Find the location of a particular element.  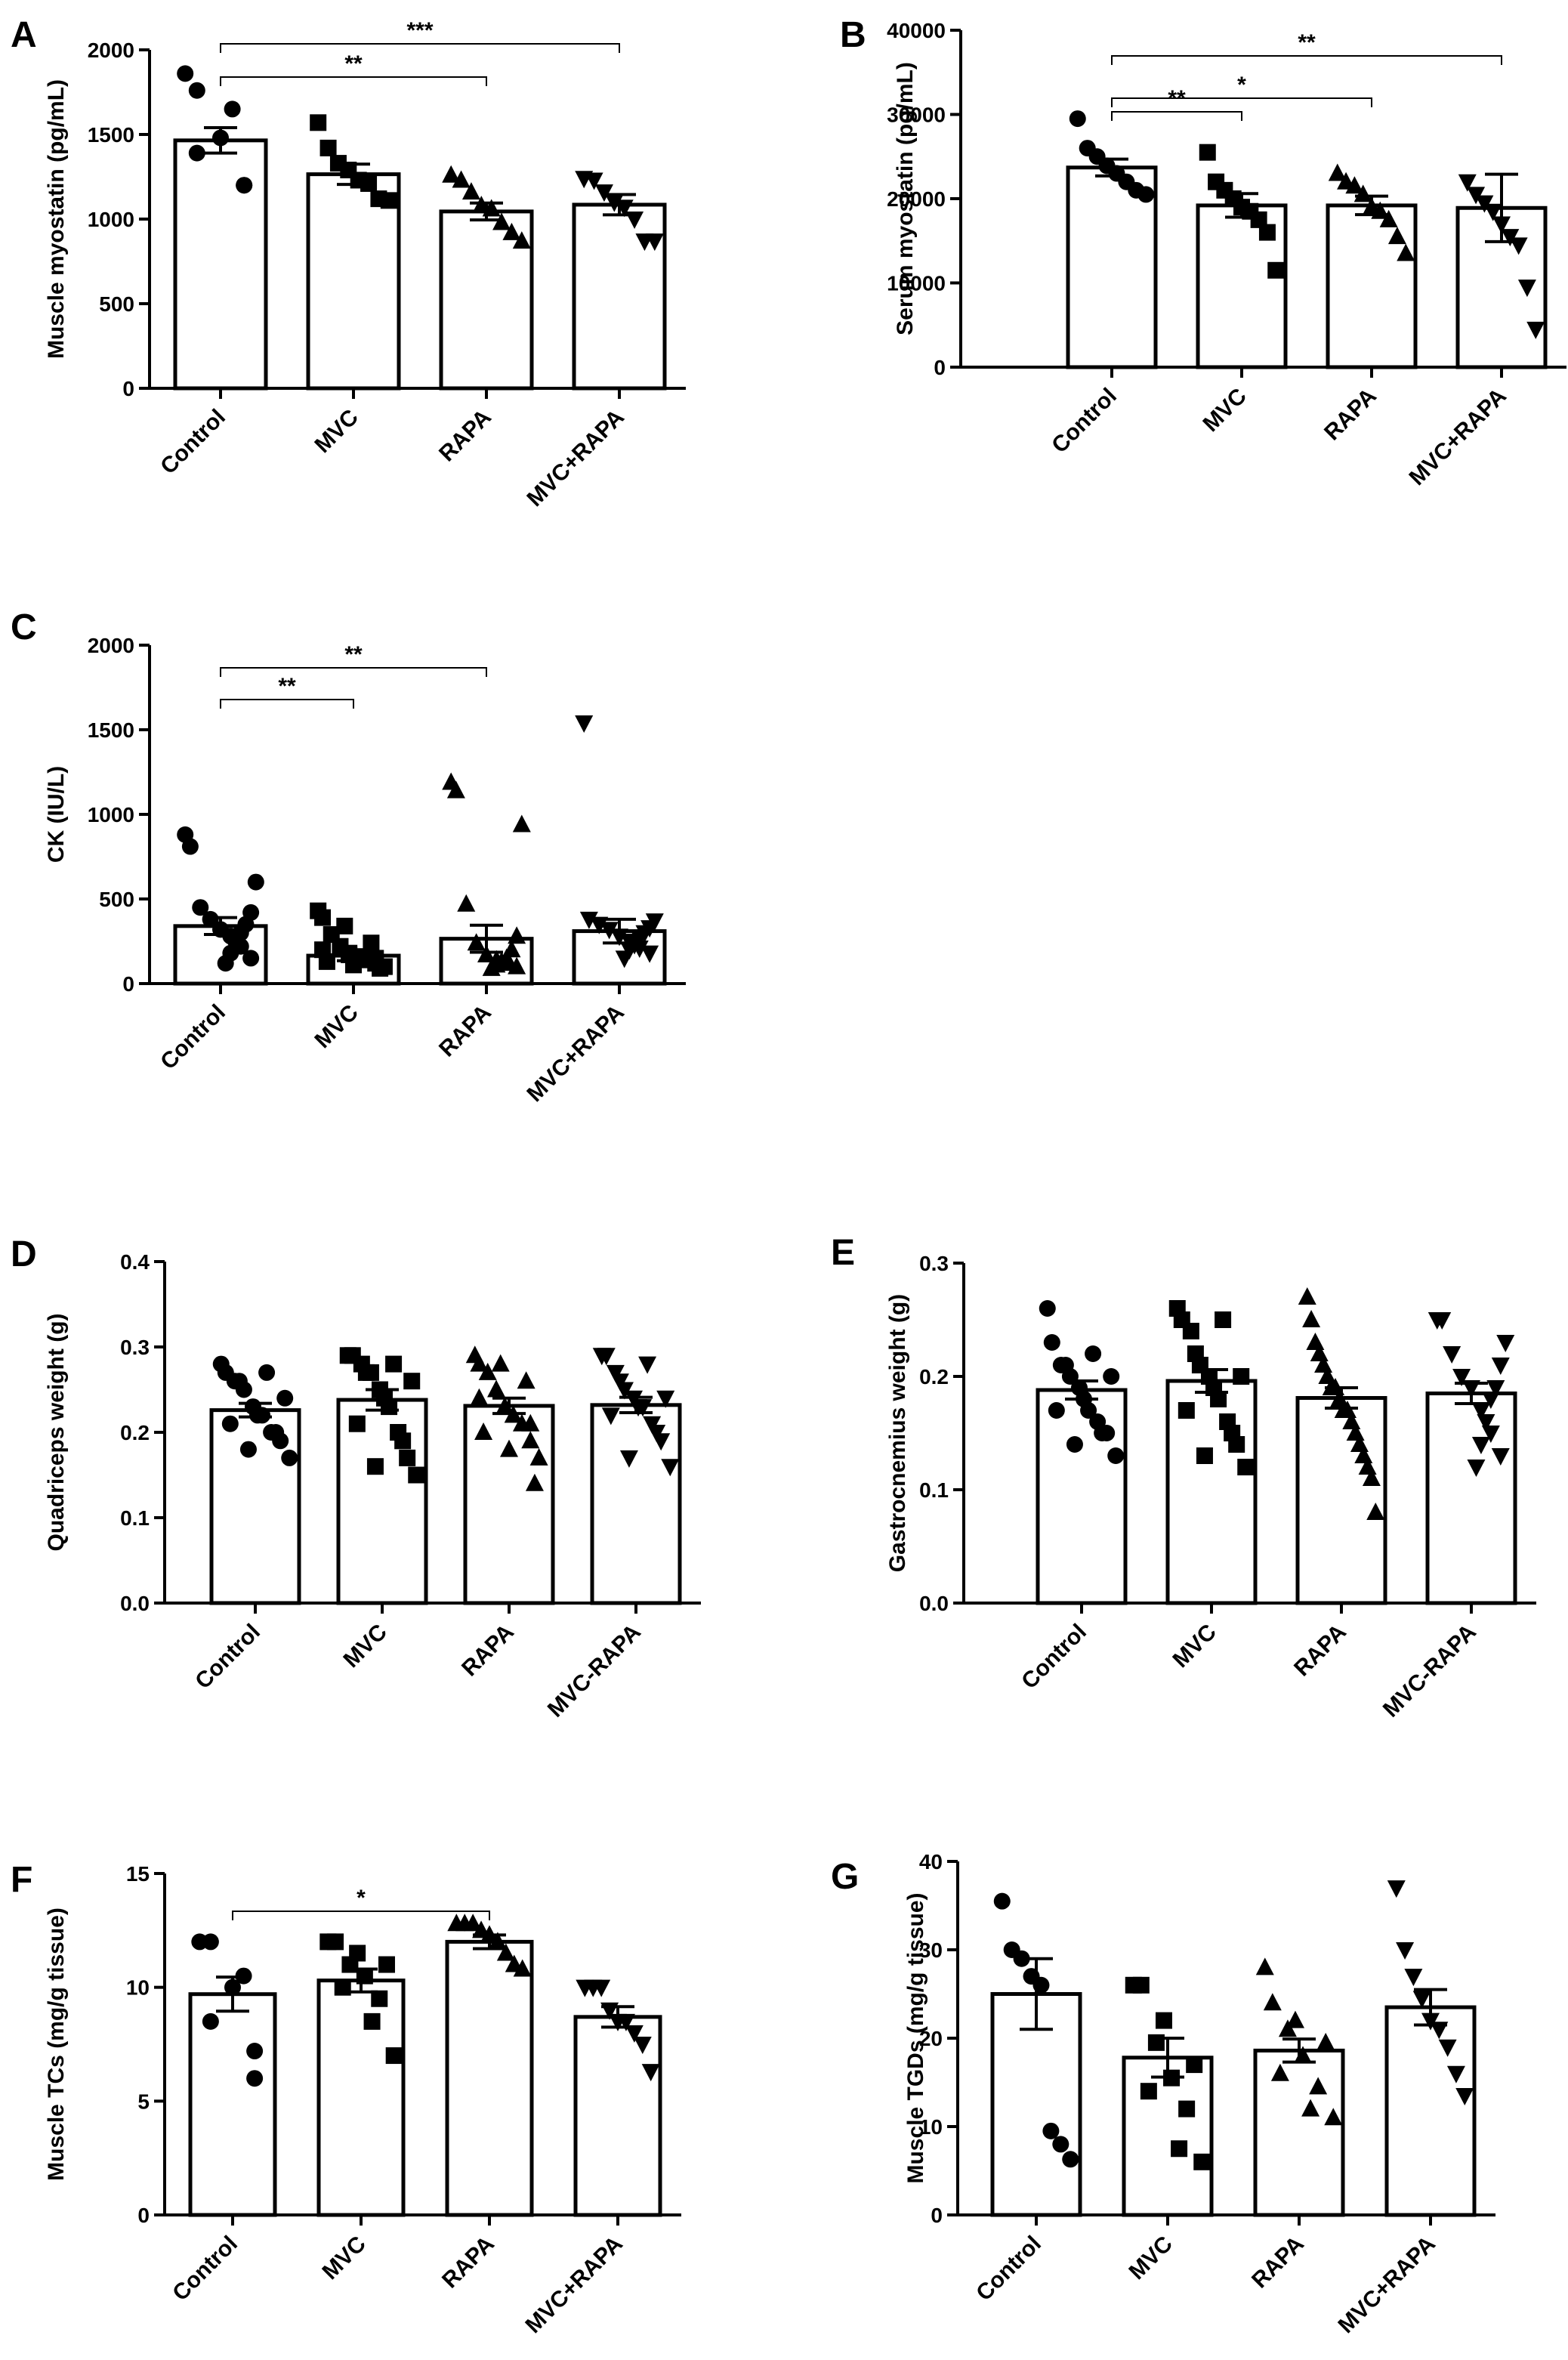

y-axis-label: Gastrocnemius weight (g) is located at coordinates (897, 1433).